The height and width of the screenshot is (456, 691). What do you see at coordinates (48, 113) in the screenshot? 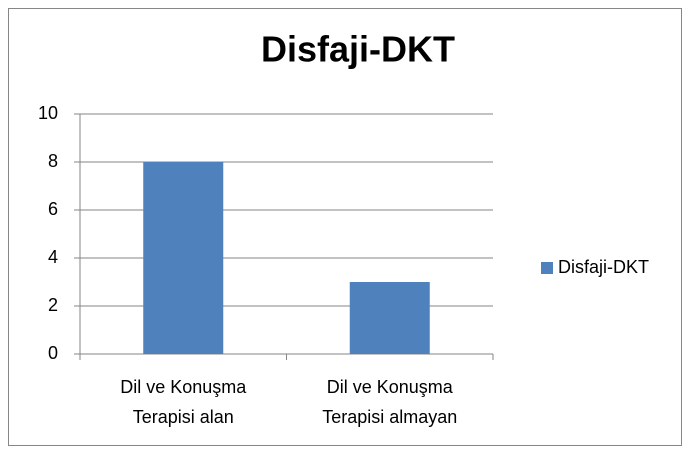
I see `y-tick-label: 10` at bounding box center [48, 113].